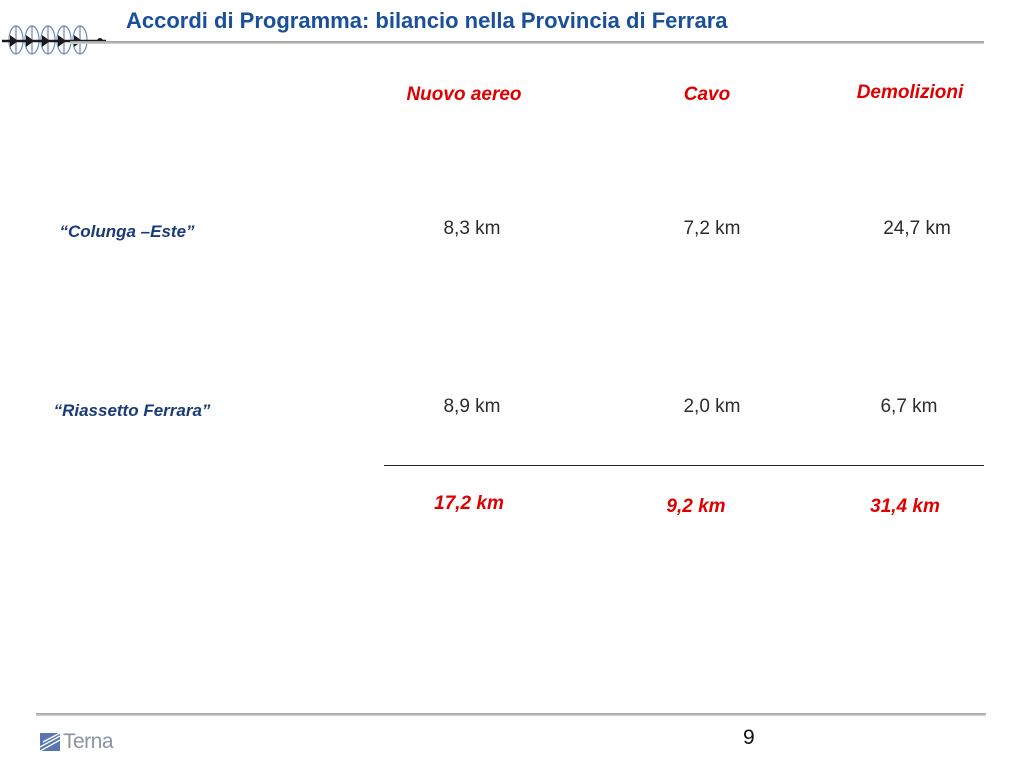  I want to click on column-header-cavo: Cavo, so click(707, 94).